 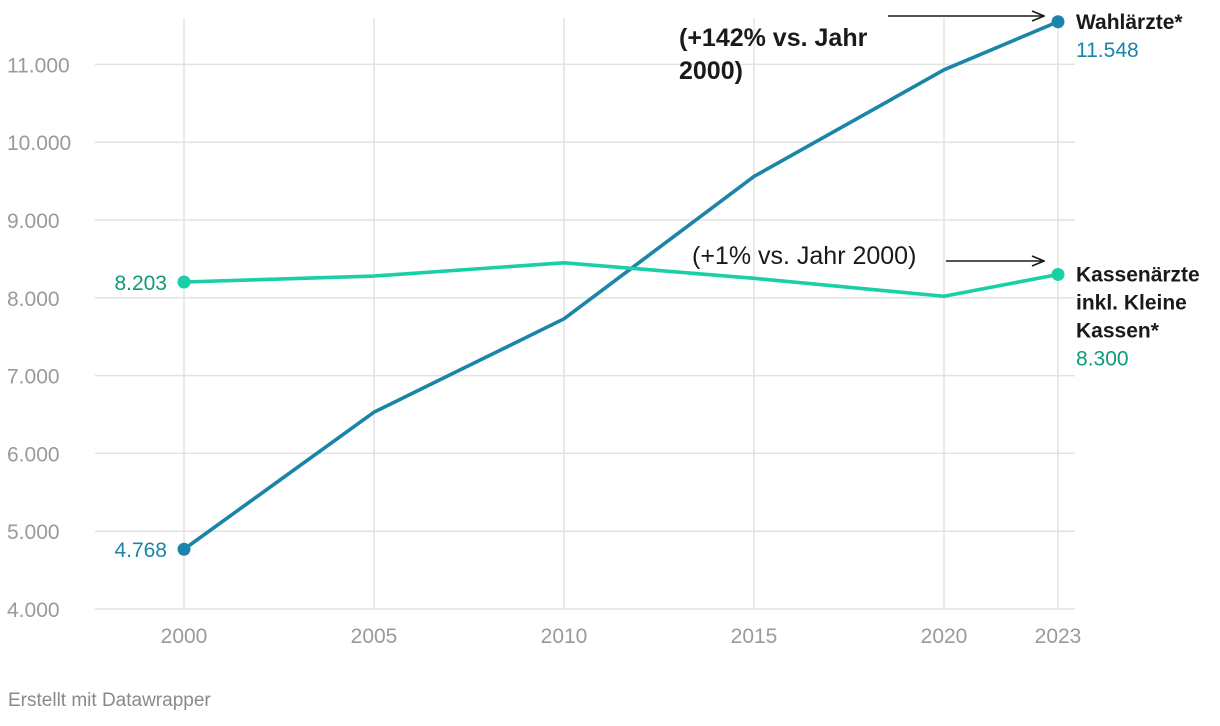 I want to click on x-tick-label: 2005, so click(x=374, y=636).